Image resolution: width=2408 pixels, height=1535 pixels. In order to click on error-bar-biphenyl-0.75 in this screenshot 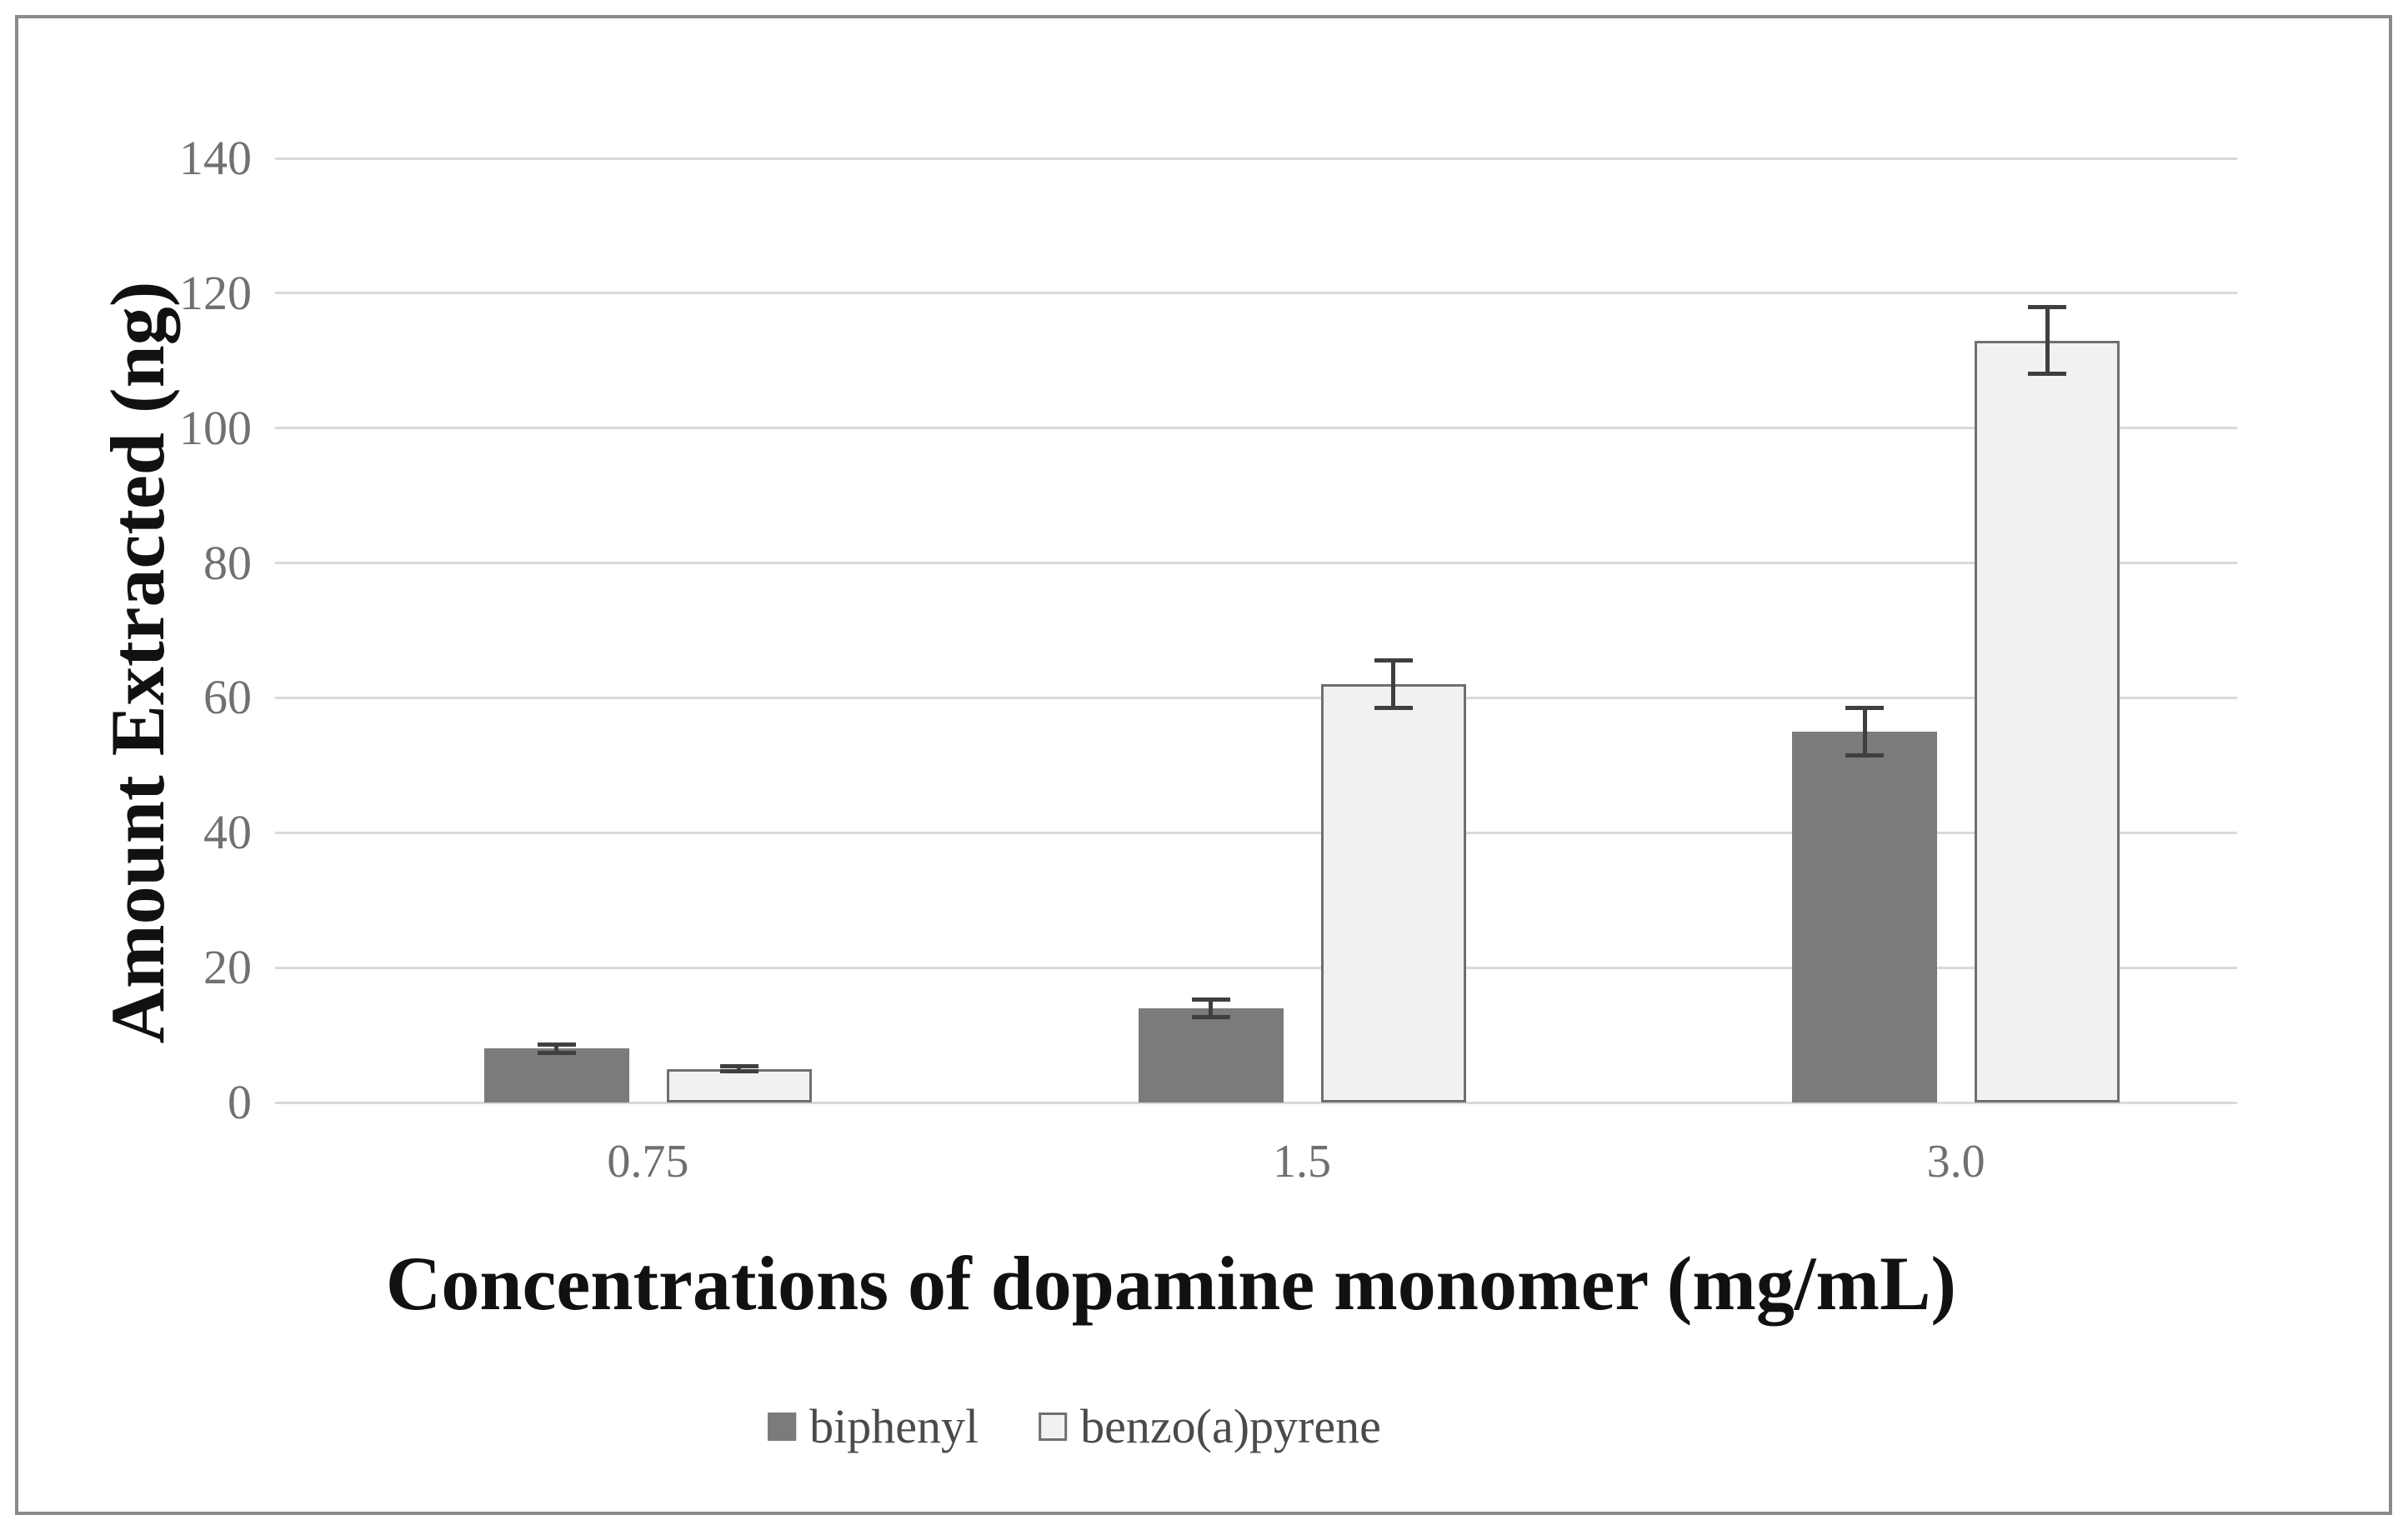, I will do `click(556, 1048)`.